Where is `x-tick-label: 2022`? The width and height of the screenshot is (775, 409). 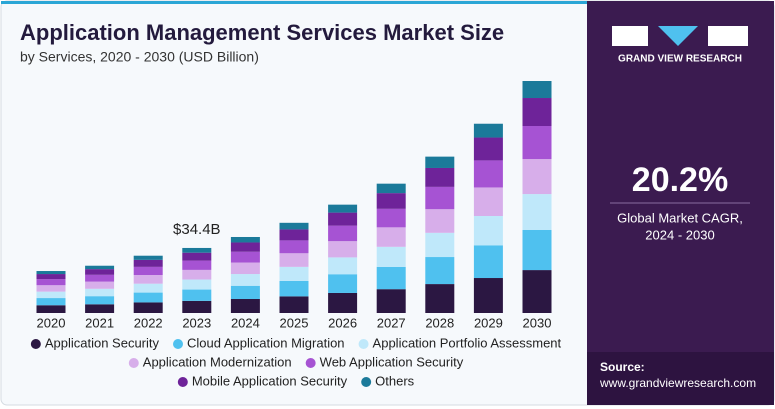
x-tick-label: 2022 is located at coordinates (148, 322).